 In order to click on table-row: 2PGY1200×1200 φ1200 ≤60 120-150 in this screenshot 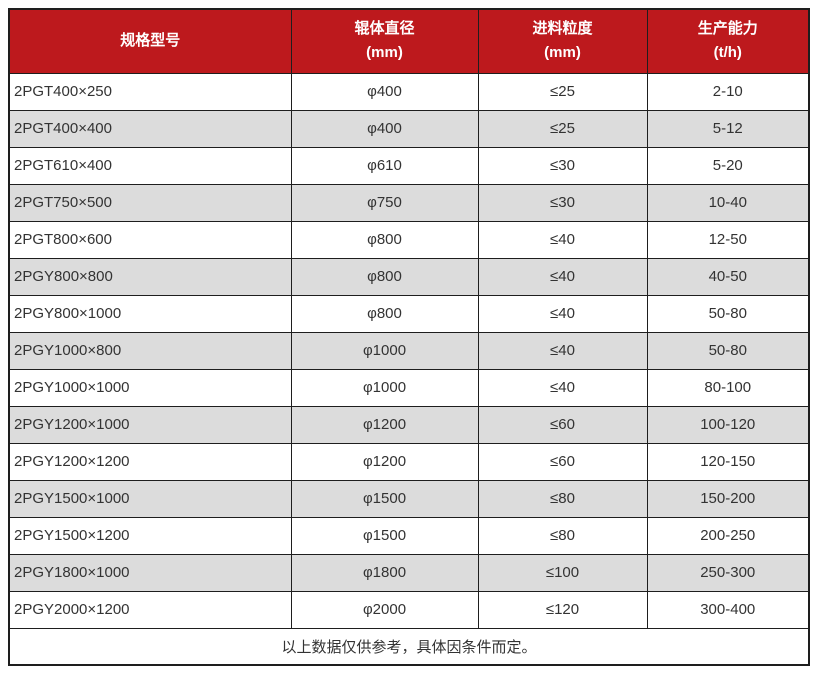, I will do `click(409, 461)`.